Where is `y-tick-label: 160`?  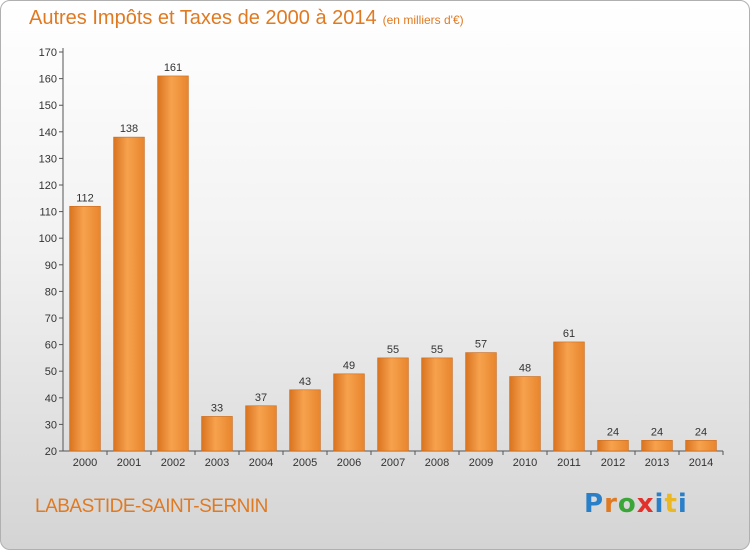 y-tick-label: 160 is located at coordinates (48, 80).